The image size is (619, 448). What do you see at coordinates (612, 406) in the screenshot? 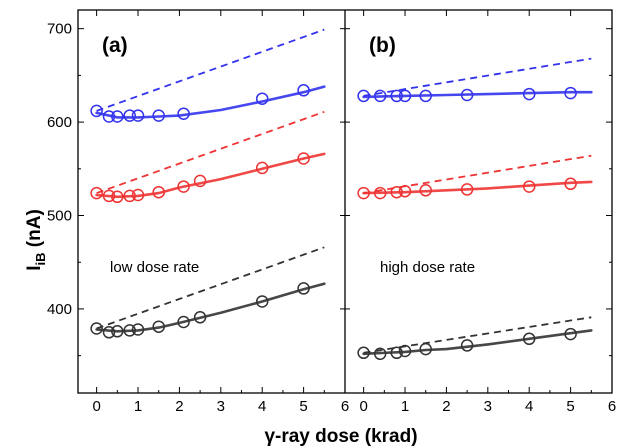
I see `panel-b-x-tick-label-6: 6` at bounding box center [612, 406].